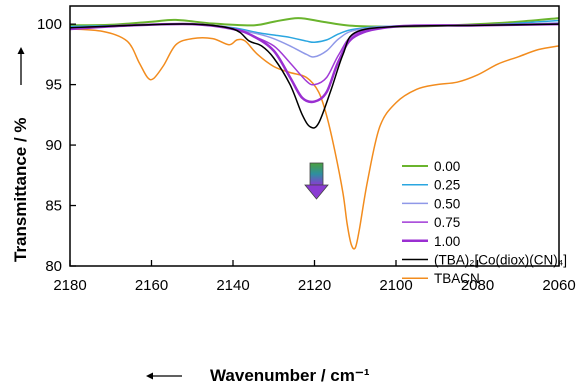 The image size is (587, 385). Describe the element at coordinates (447, 166) in the screenshot. I see `legend-label: 0.00` at that location.